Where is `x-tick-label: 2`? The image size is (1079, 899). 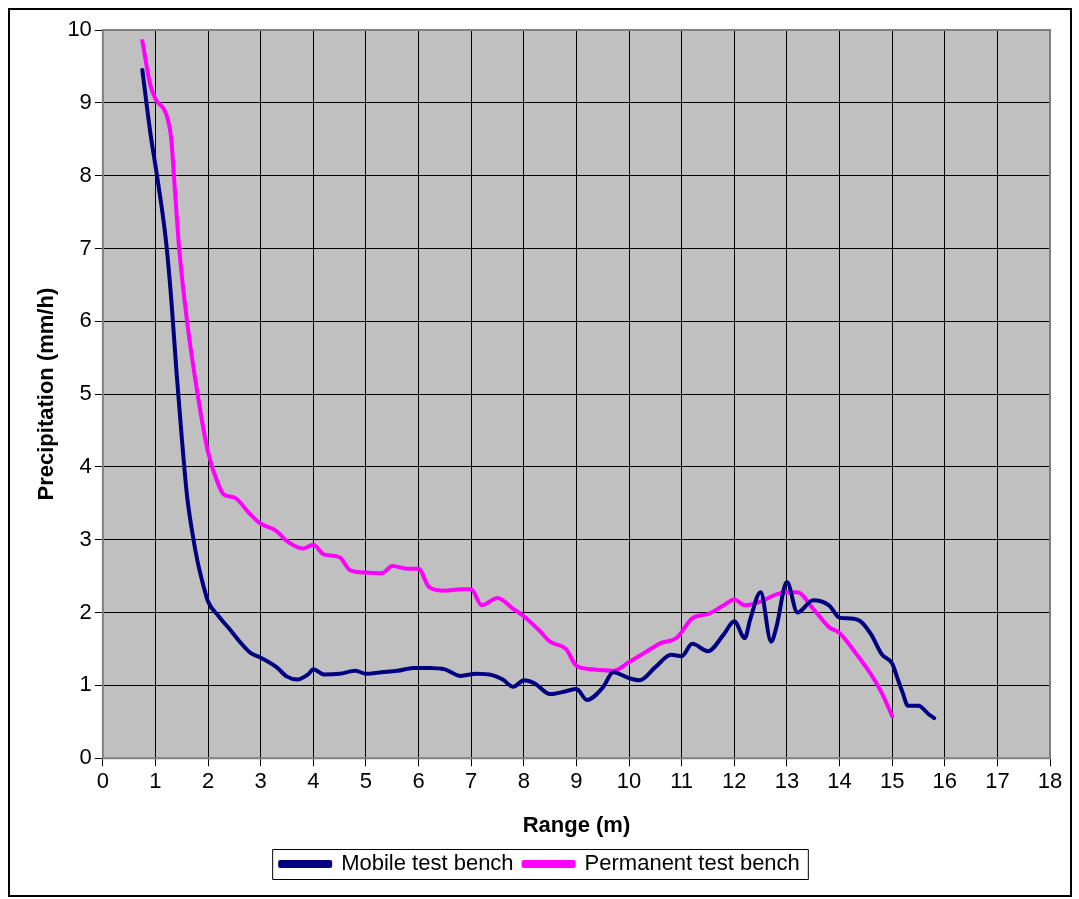 x-tick-label: 2 is located at coordinates (208, 781).